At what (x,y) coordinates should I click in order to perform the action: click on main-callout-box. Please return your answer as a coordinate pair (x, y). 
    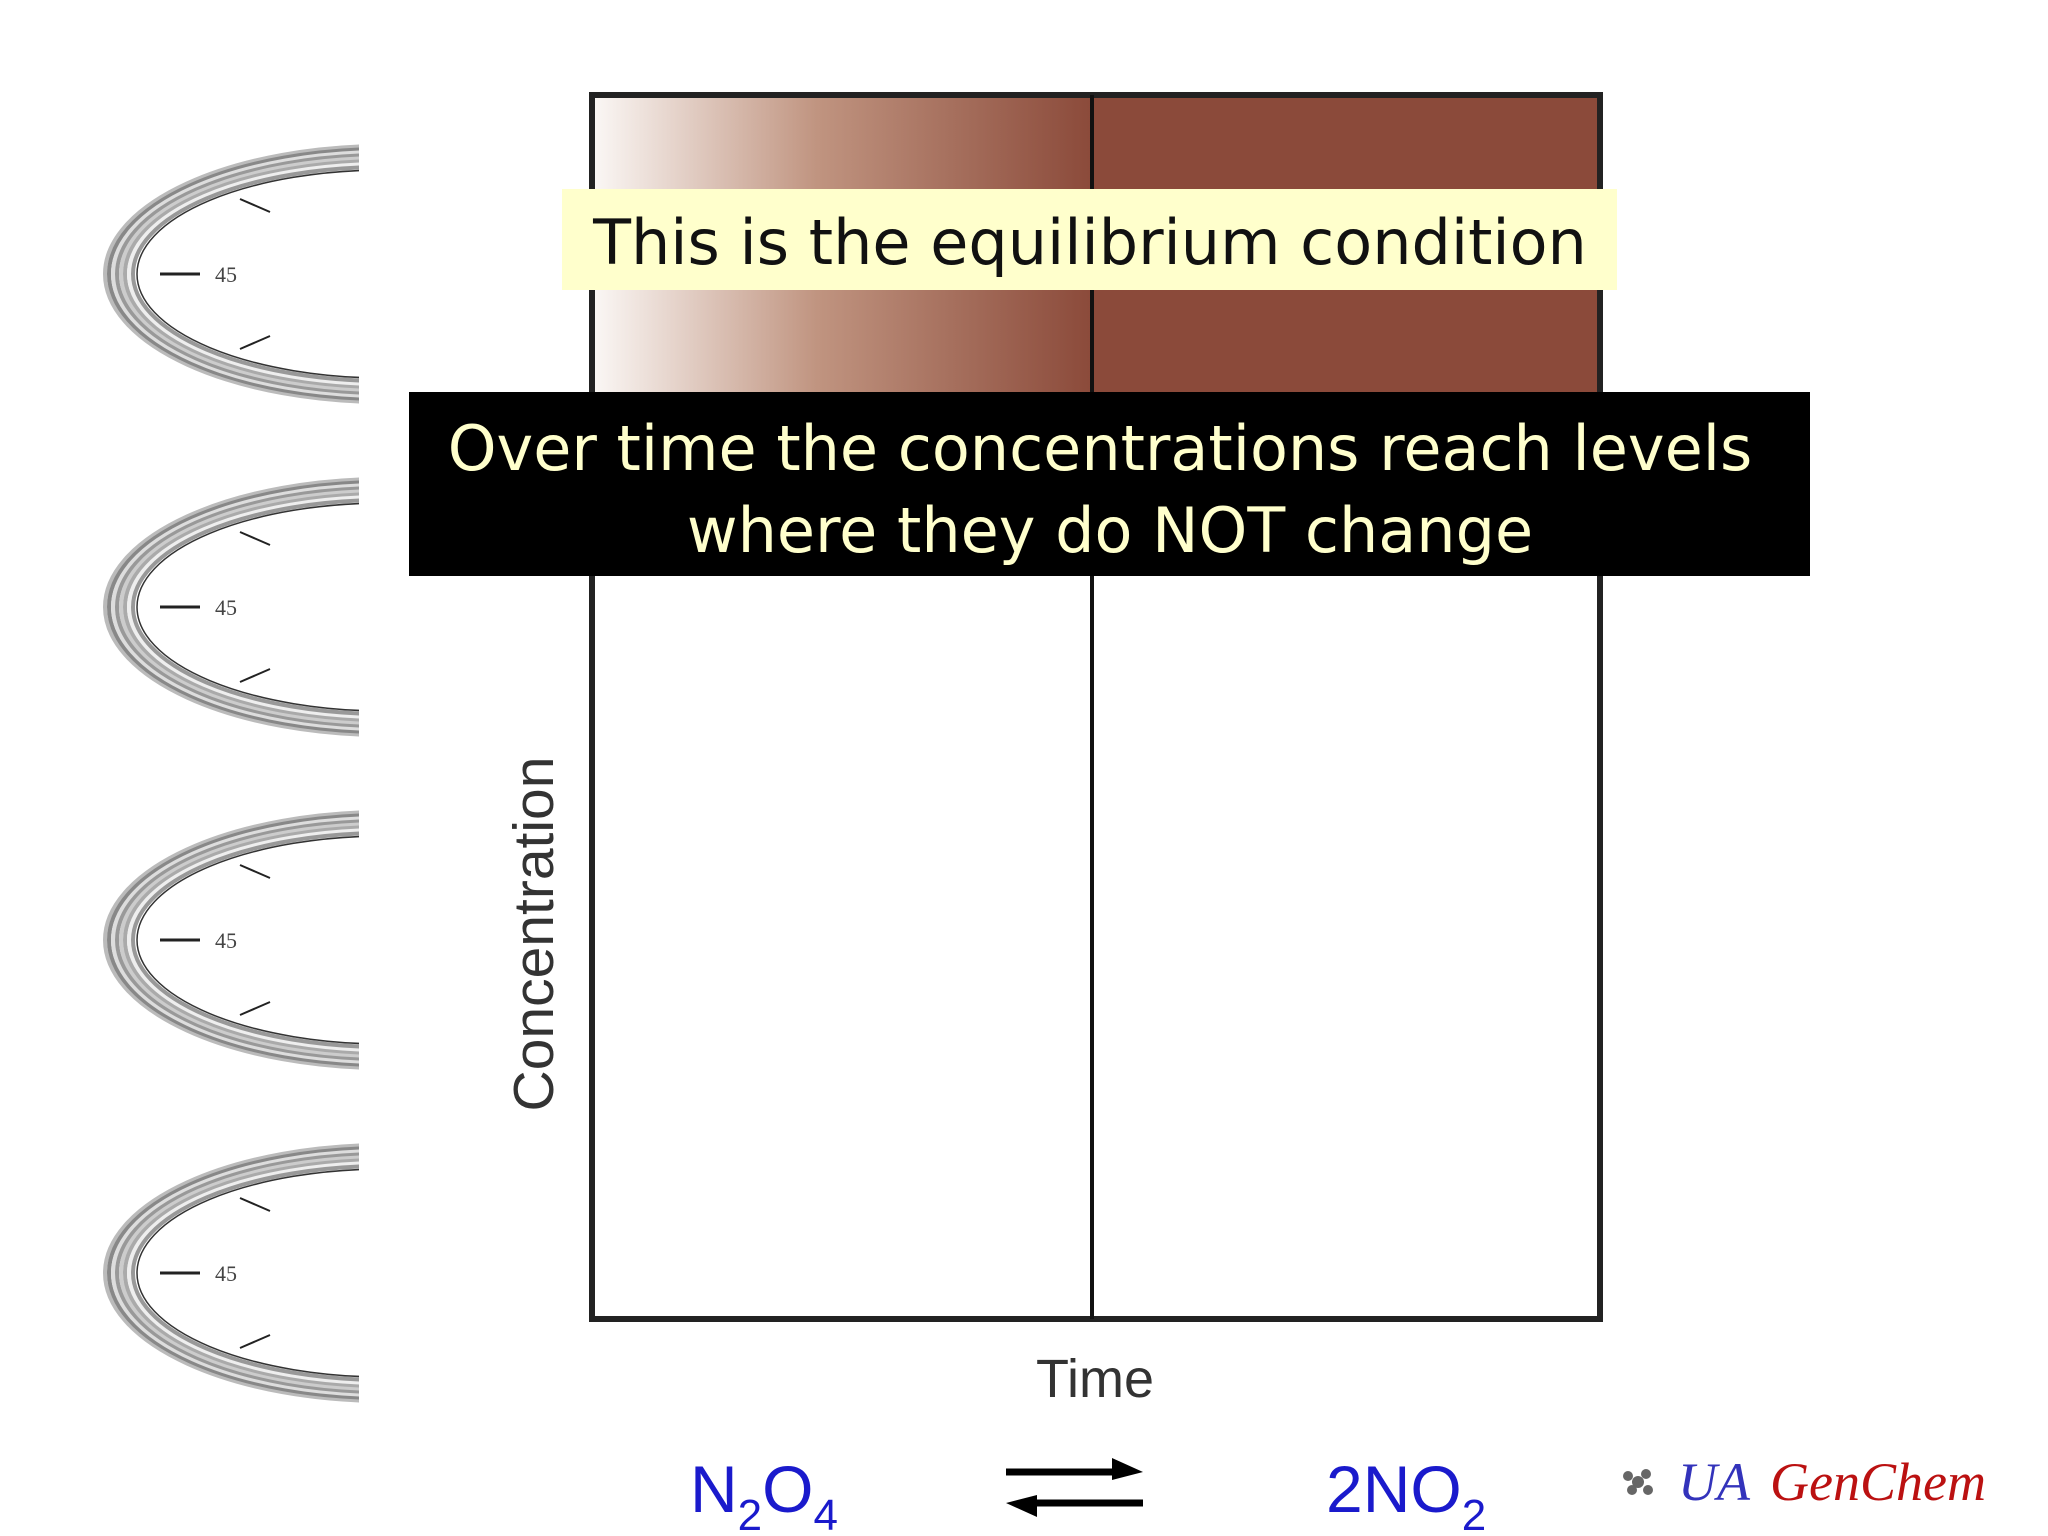
    Looking at the image, I should click on (1109, 484).